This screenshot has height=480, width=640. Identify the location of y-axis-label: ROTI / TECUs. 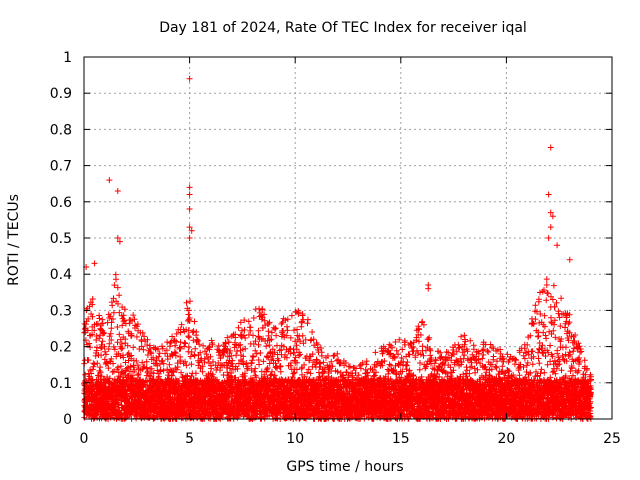
(14, 240).